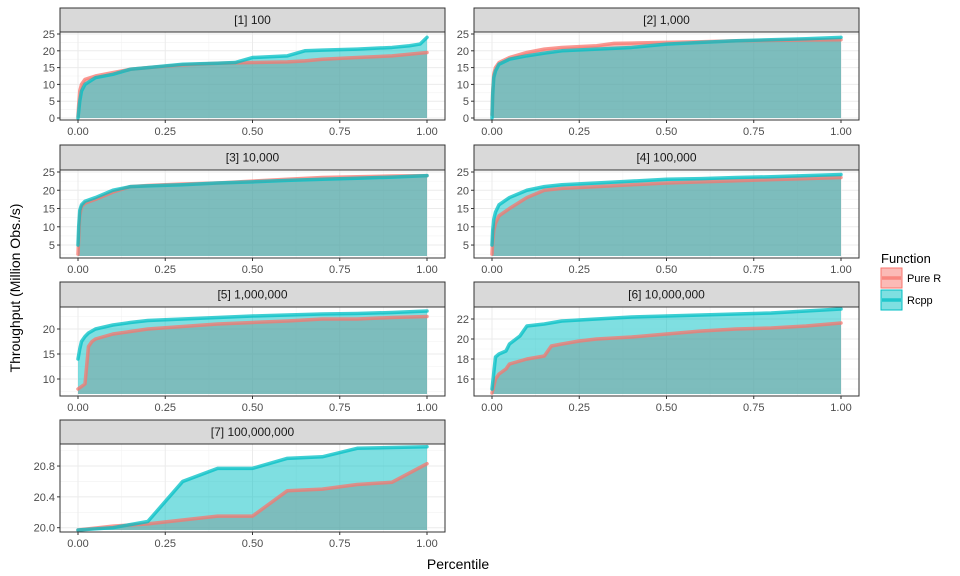 The height and width of the screenshot is (576, 960). What do you see at coordinates (44, 467) in the screenshot?
I see `y-tick-label: 20.8` at bounding box center [44, 467].